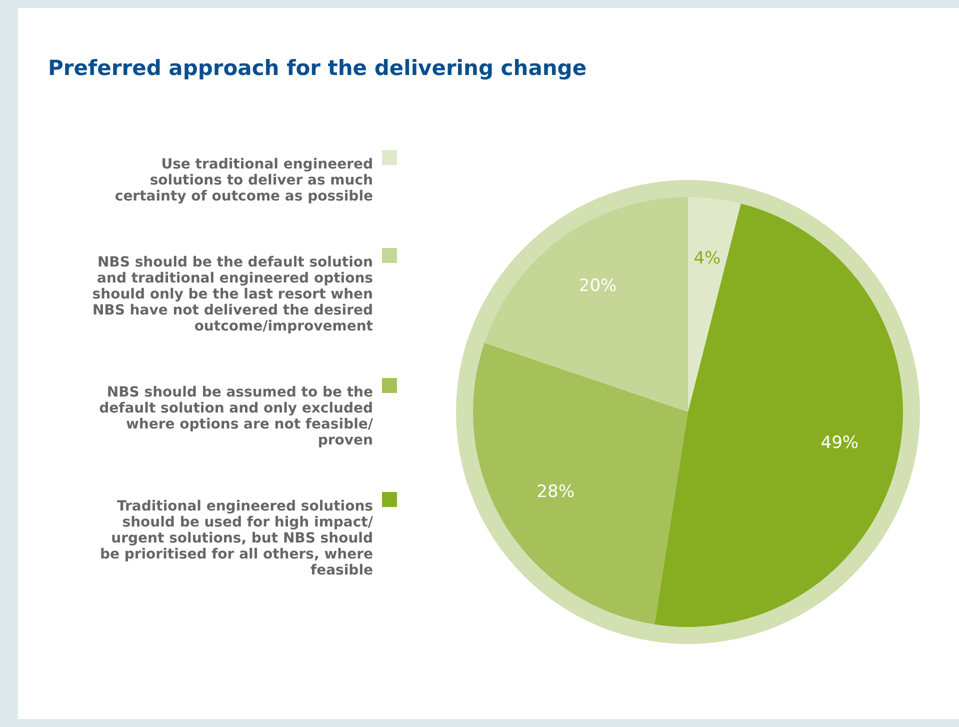  I want to click on data-label: 28%, so click(555, 492).